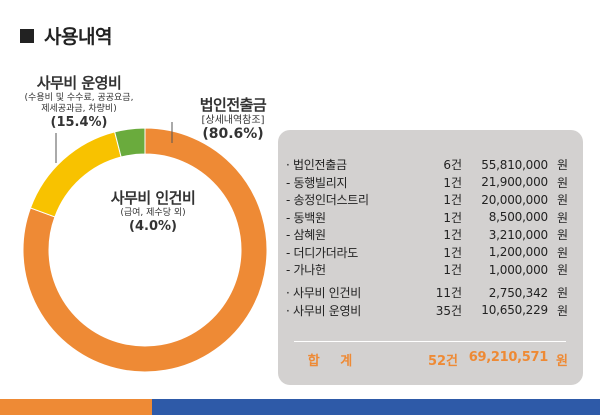 The width and height of the screenshot is (600, 415). What do you see at coordinates (79, 98) in the screenshot?
I see `label-opex-sub1: (수용비 및 수수료, 공공요금,` at bounding box center [79, 98].